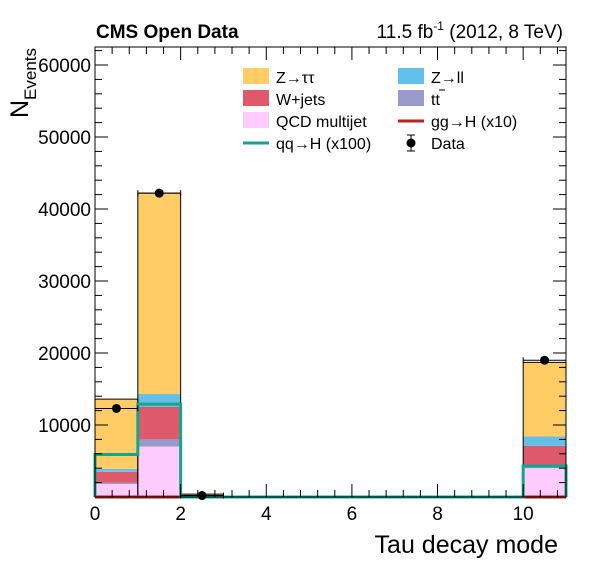 Image resolution: width=596 pixels, height=572 pixels. What do you see at coordinates (64, 210) in the screenshot?
I see `y-tick-label-3: 40000` at bounding box center [64, 210].